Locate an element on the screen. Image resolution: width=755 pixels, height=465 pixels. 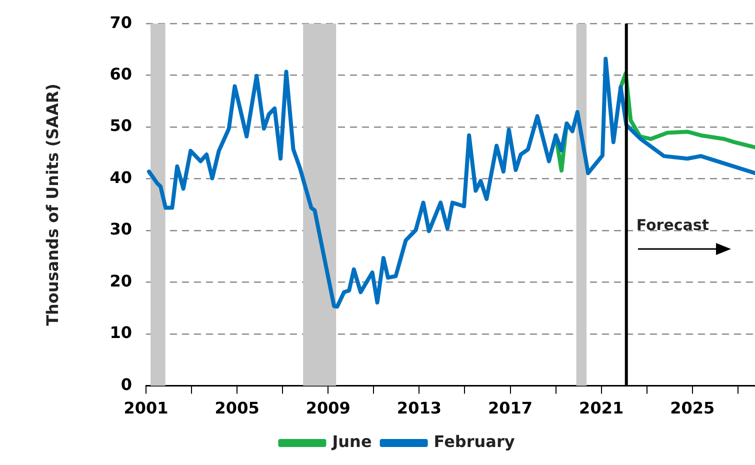
y-tick-label: 0 is located at coordinates (126, 384).